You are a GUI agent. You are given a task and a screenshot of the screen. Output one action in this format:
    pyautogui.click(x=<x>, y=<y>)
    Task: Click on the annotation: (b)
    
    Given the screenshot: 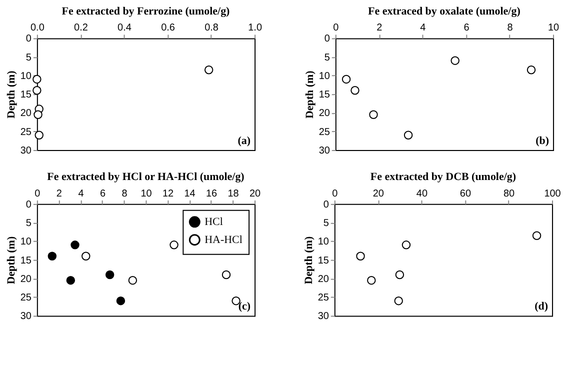 What is the action you would take?
    pyautogui.click(x=543, y=141)
    